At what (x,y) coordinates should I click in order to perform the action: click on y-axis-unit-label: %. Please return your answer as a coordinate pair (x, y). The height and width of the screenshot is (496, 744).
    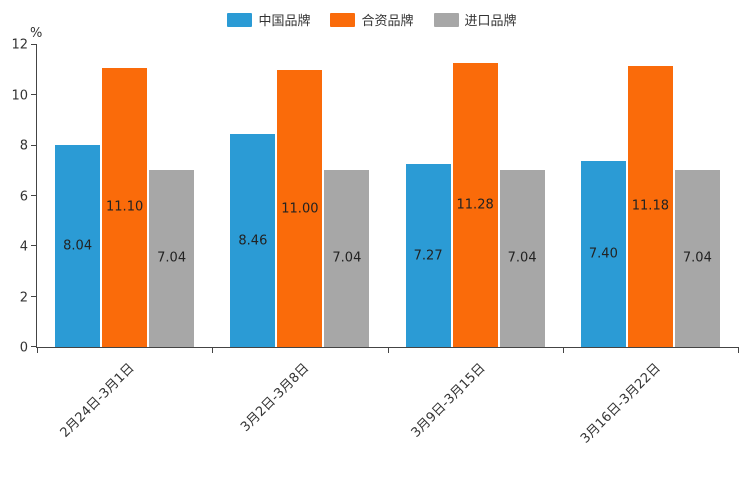
    Looking at the image, I should click on (36, 33).